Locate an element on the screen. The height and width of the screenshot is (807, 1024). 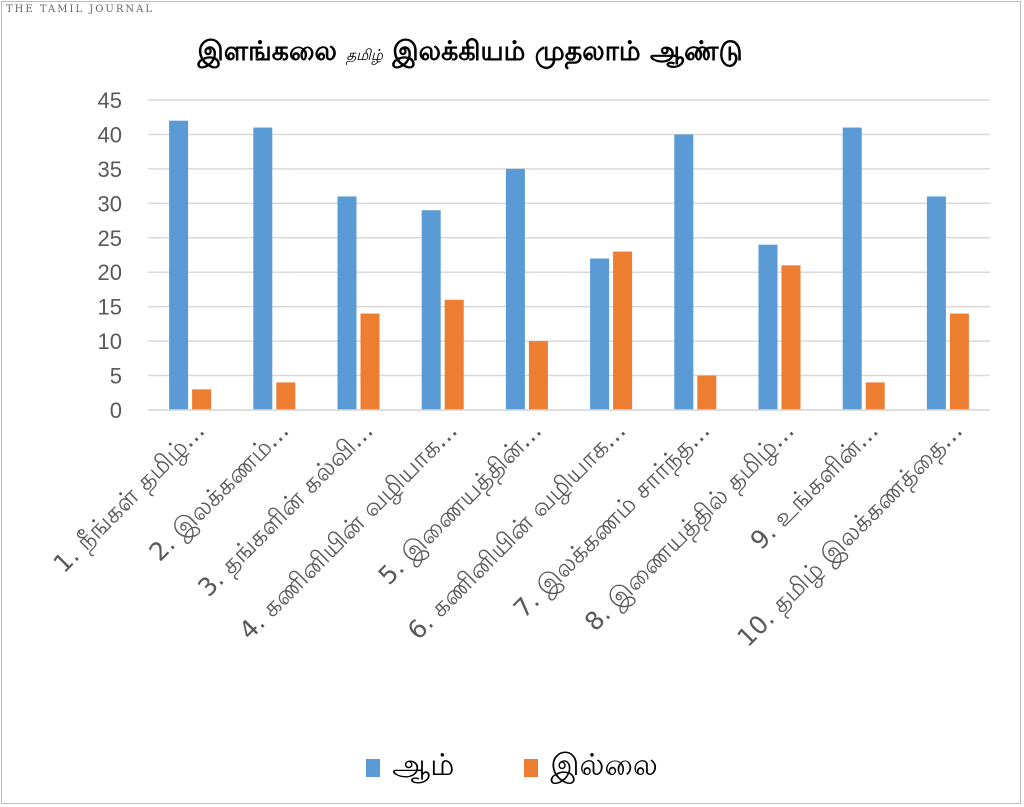
legend-label-yes: ஆம் is located at coordinates (423, 765).